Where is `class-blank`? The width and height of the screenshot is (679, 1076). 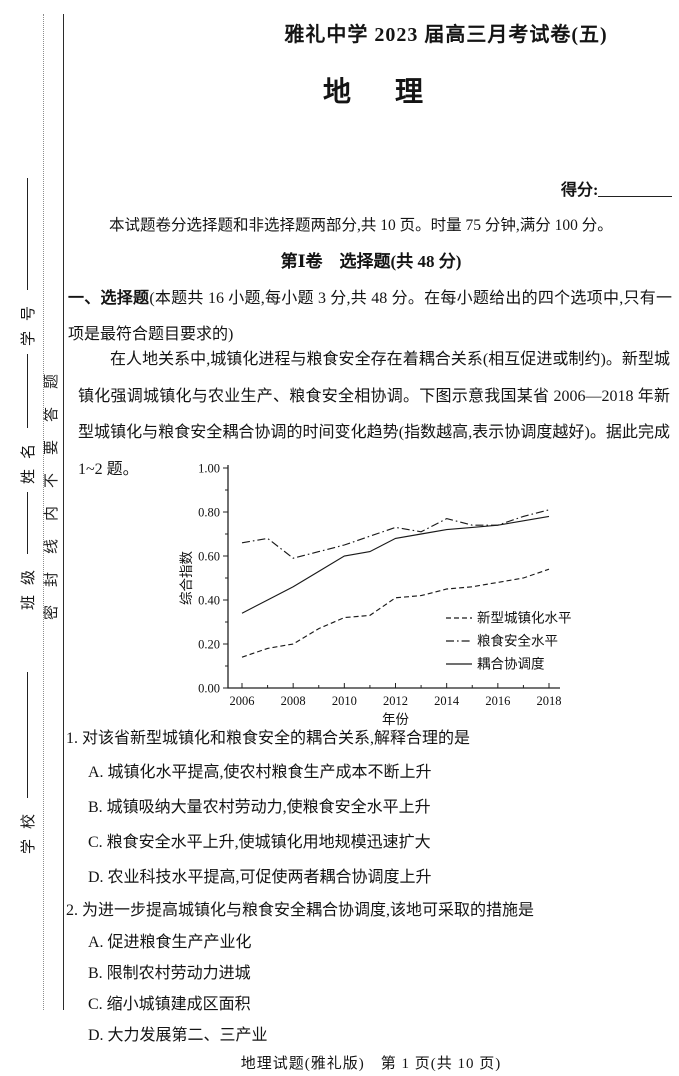
class-blank is located at coordinates (27, 523).